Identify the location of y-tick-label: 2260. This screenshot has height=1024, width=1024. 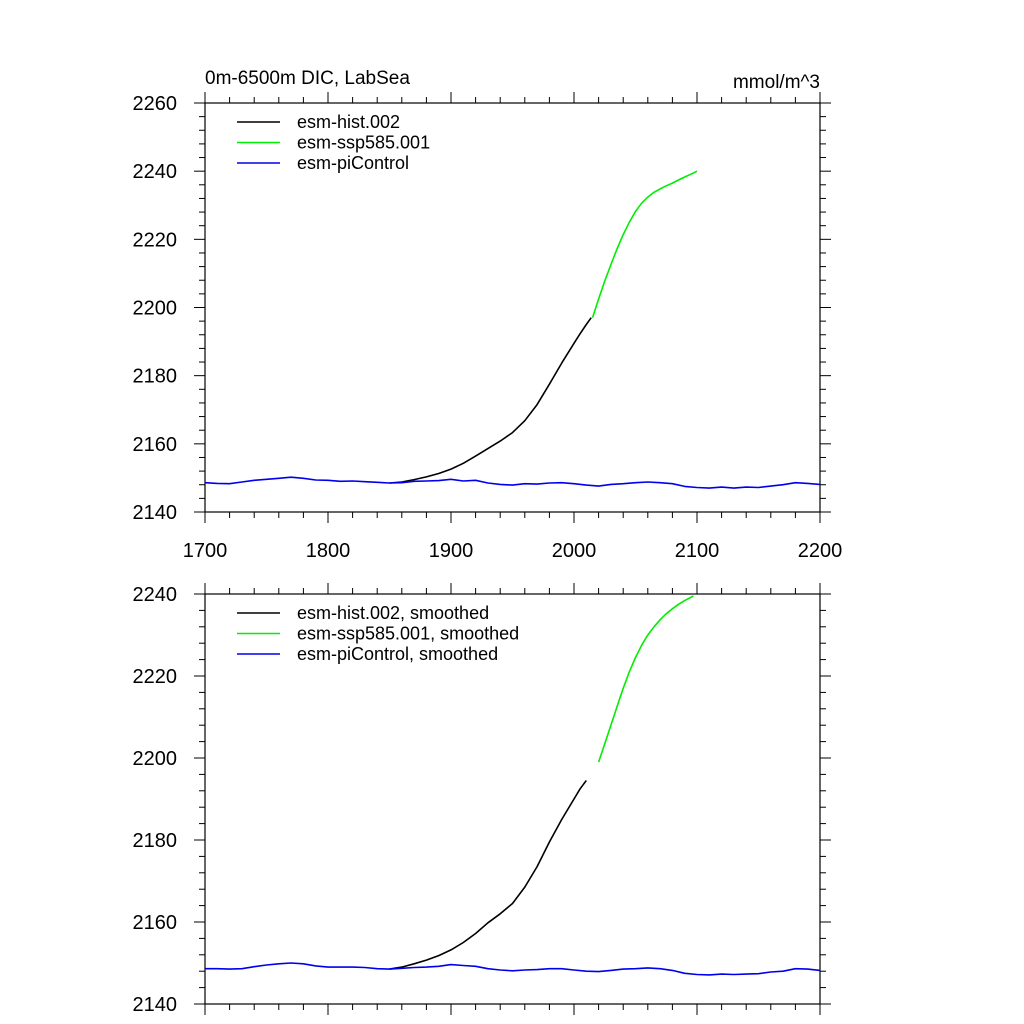
(155, 104).